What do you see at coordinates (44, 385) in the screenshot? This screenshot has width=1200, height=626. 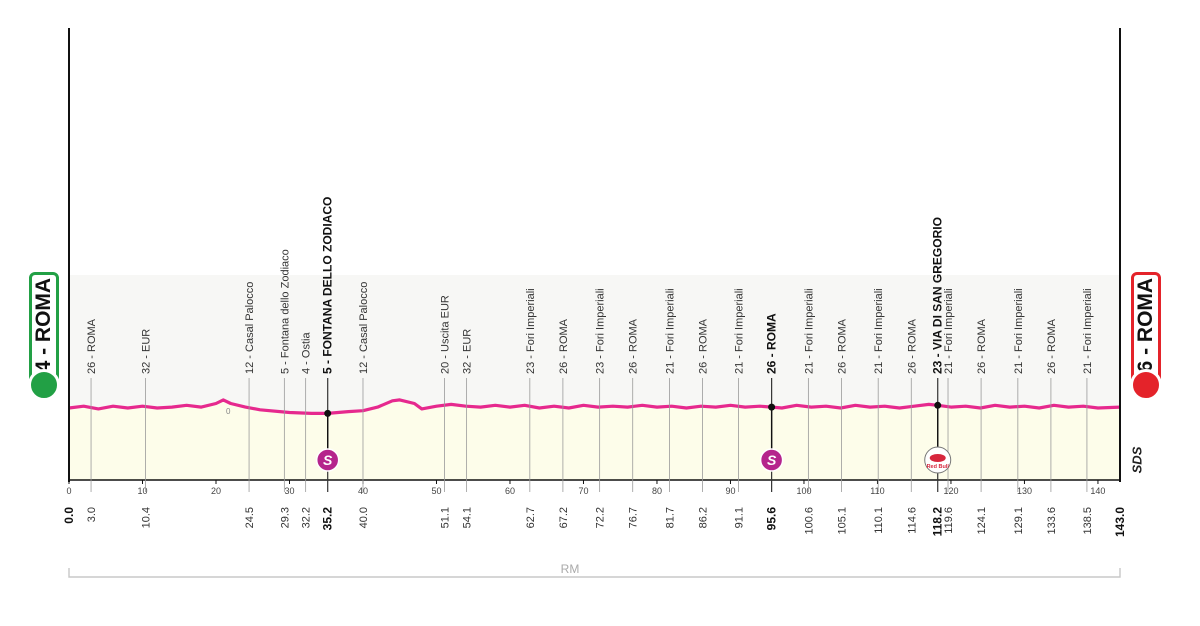 I see `cyclist-start-icon` at bounding box center [44, 385].